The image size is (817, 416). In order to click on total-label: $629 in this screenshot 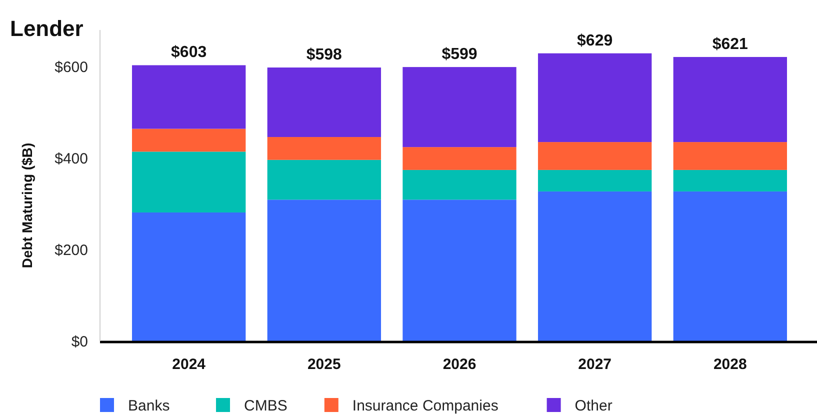, I will do `click(595, 41)`.